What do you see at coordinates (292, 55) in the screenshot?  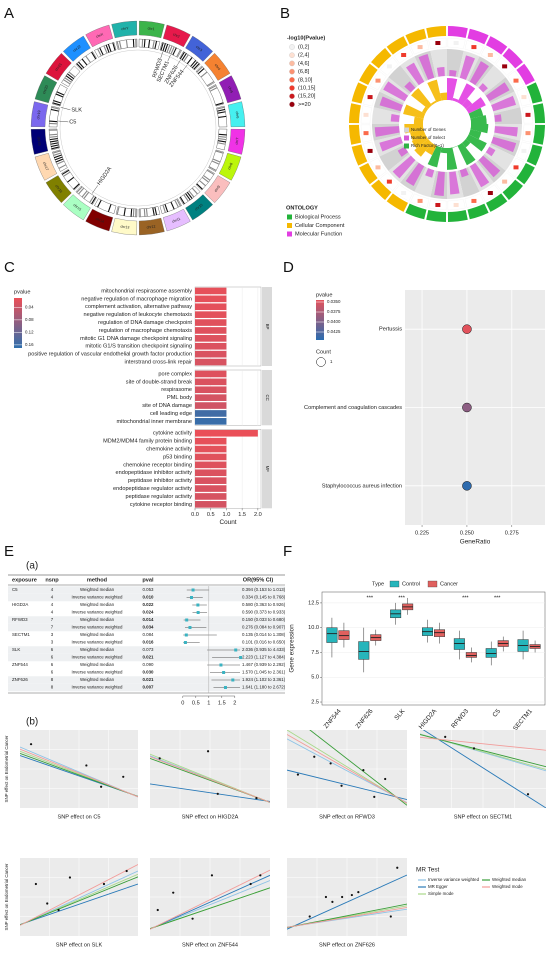 I see `legend-dot` at bounding box center [292, 55].